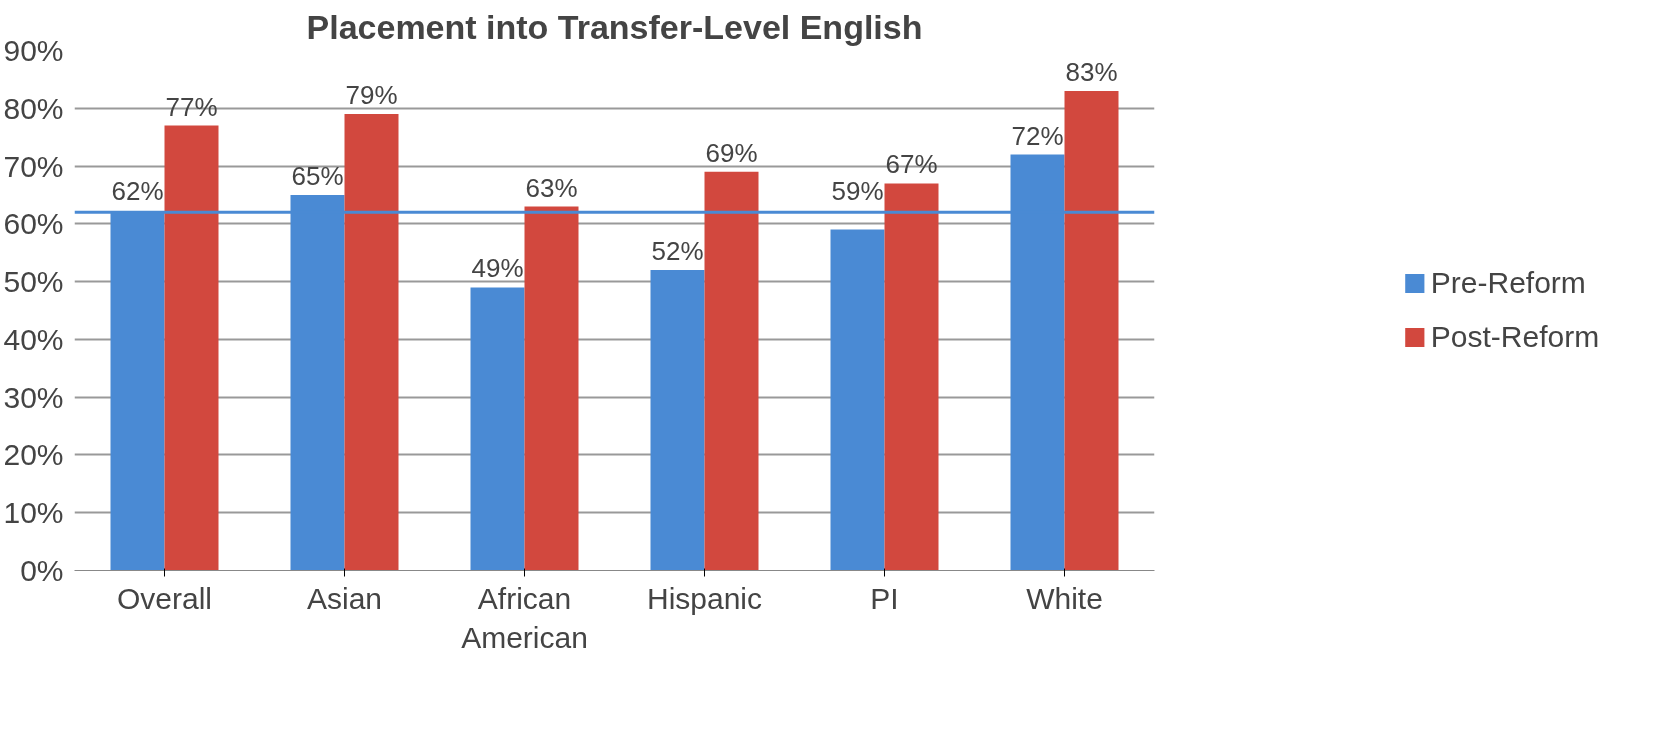  Describe the element at coordinates (33, 339) in the screenshot. I see `y-tick-label: 40%` at that location.